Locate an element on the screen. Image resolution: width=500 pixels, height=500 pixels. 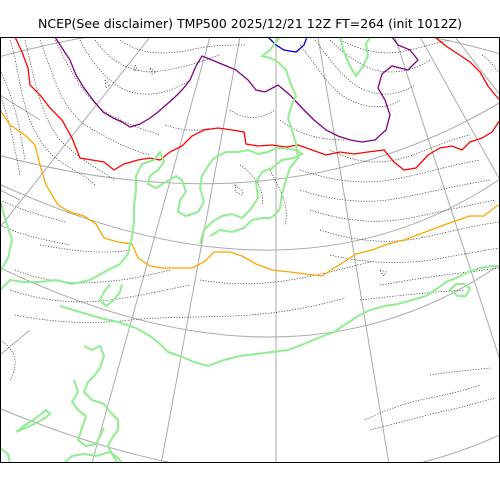
isotherm-red-northeast is located at coordinates (467, 69).